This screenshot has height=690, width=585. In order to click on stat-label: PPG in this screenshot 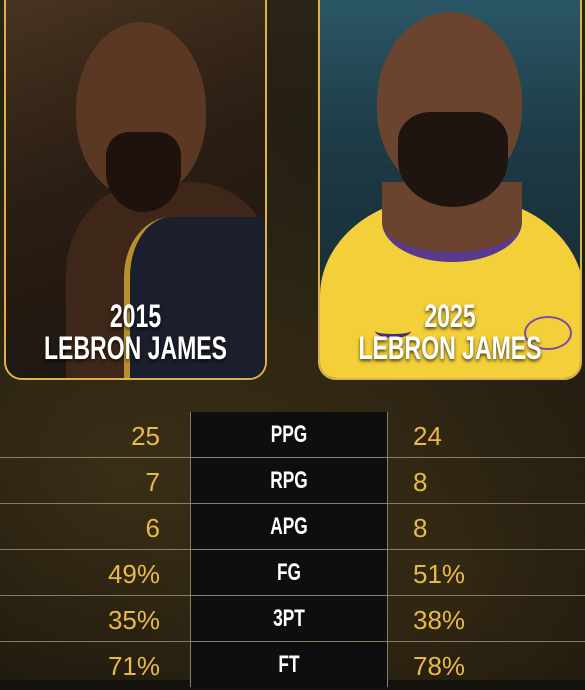, I will do `click(289, 434)`.